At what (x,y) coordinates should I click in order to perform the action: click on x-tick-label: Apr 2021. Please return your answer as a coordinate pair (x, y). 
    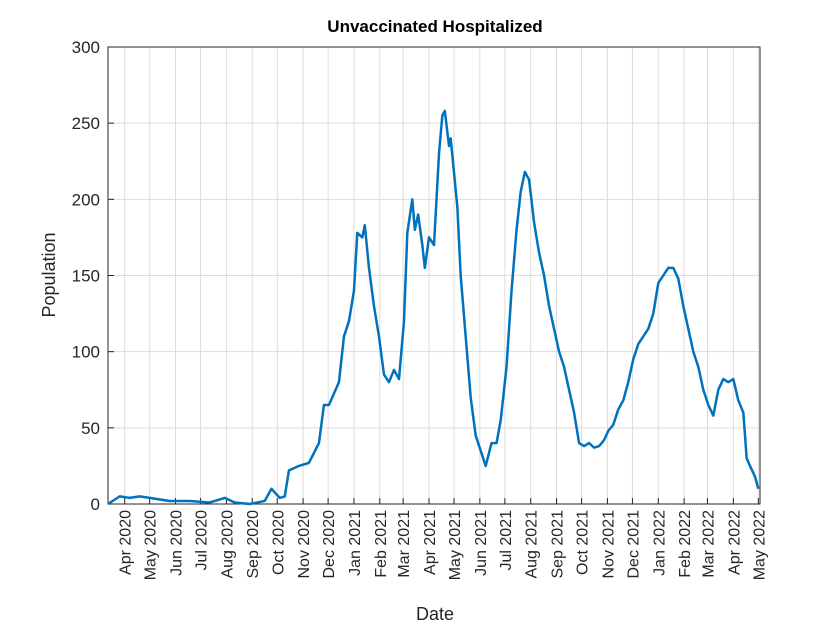
    Looking at the image, I should click on (430, 542).